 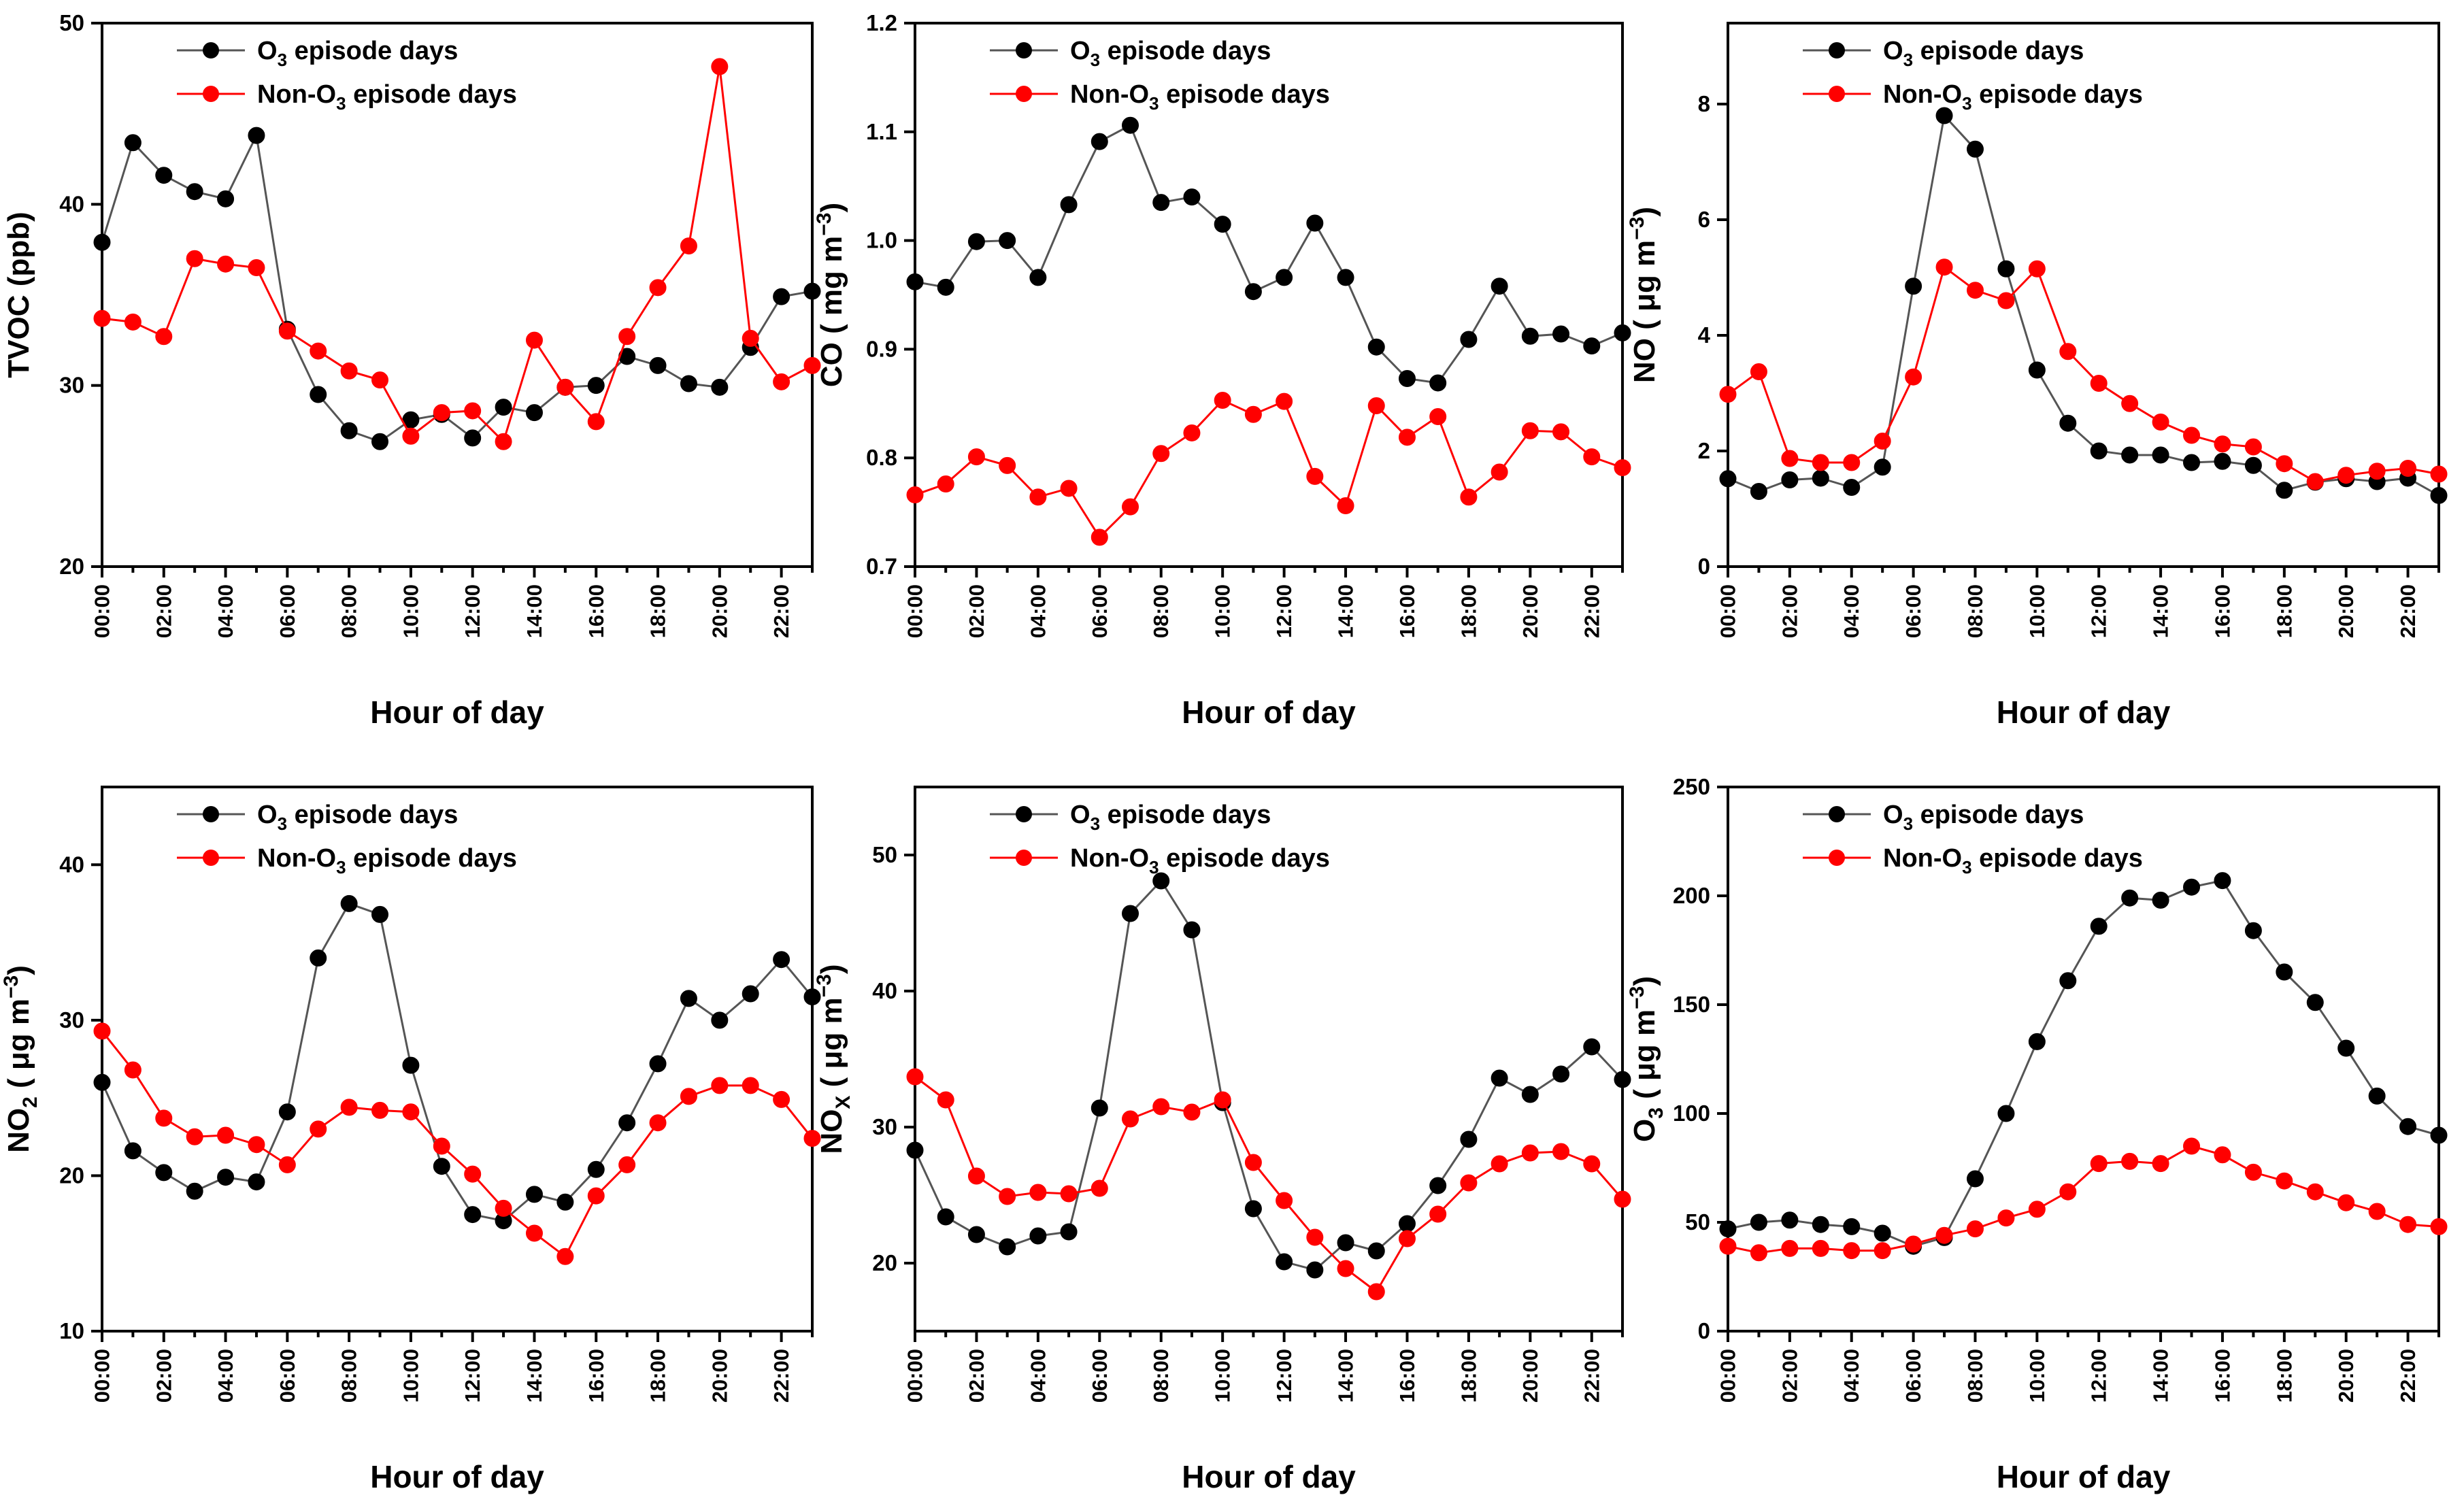 I want to click on y-tick-label: 0.9, so click(x=881, y=348).